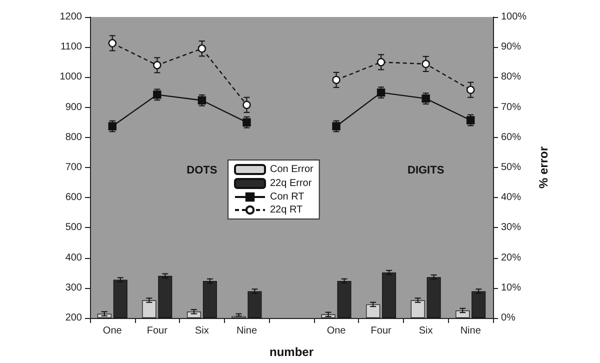 The image size is (600, 363). What do you see at coordinates (71, 77) in the screenshot?
I see `y-tick-label: 1000` at bounding box center [71, 77].